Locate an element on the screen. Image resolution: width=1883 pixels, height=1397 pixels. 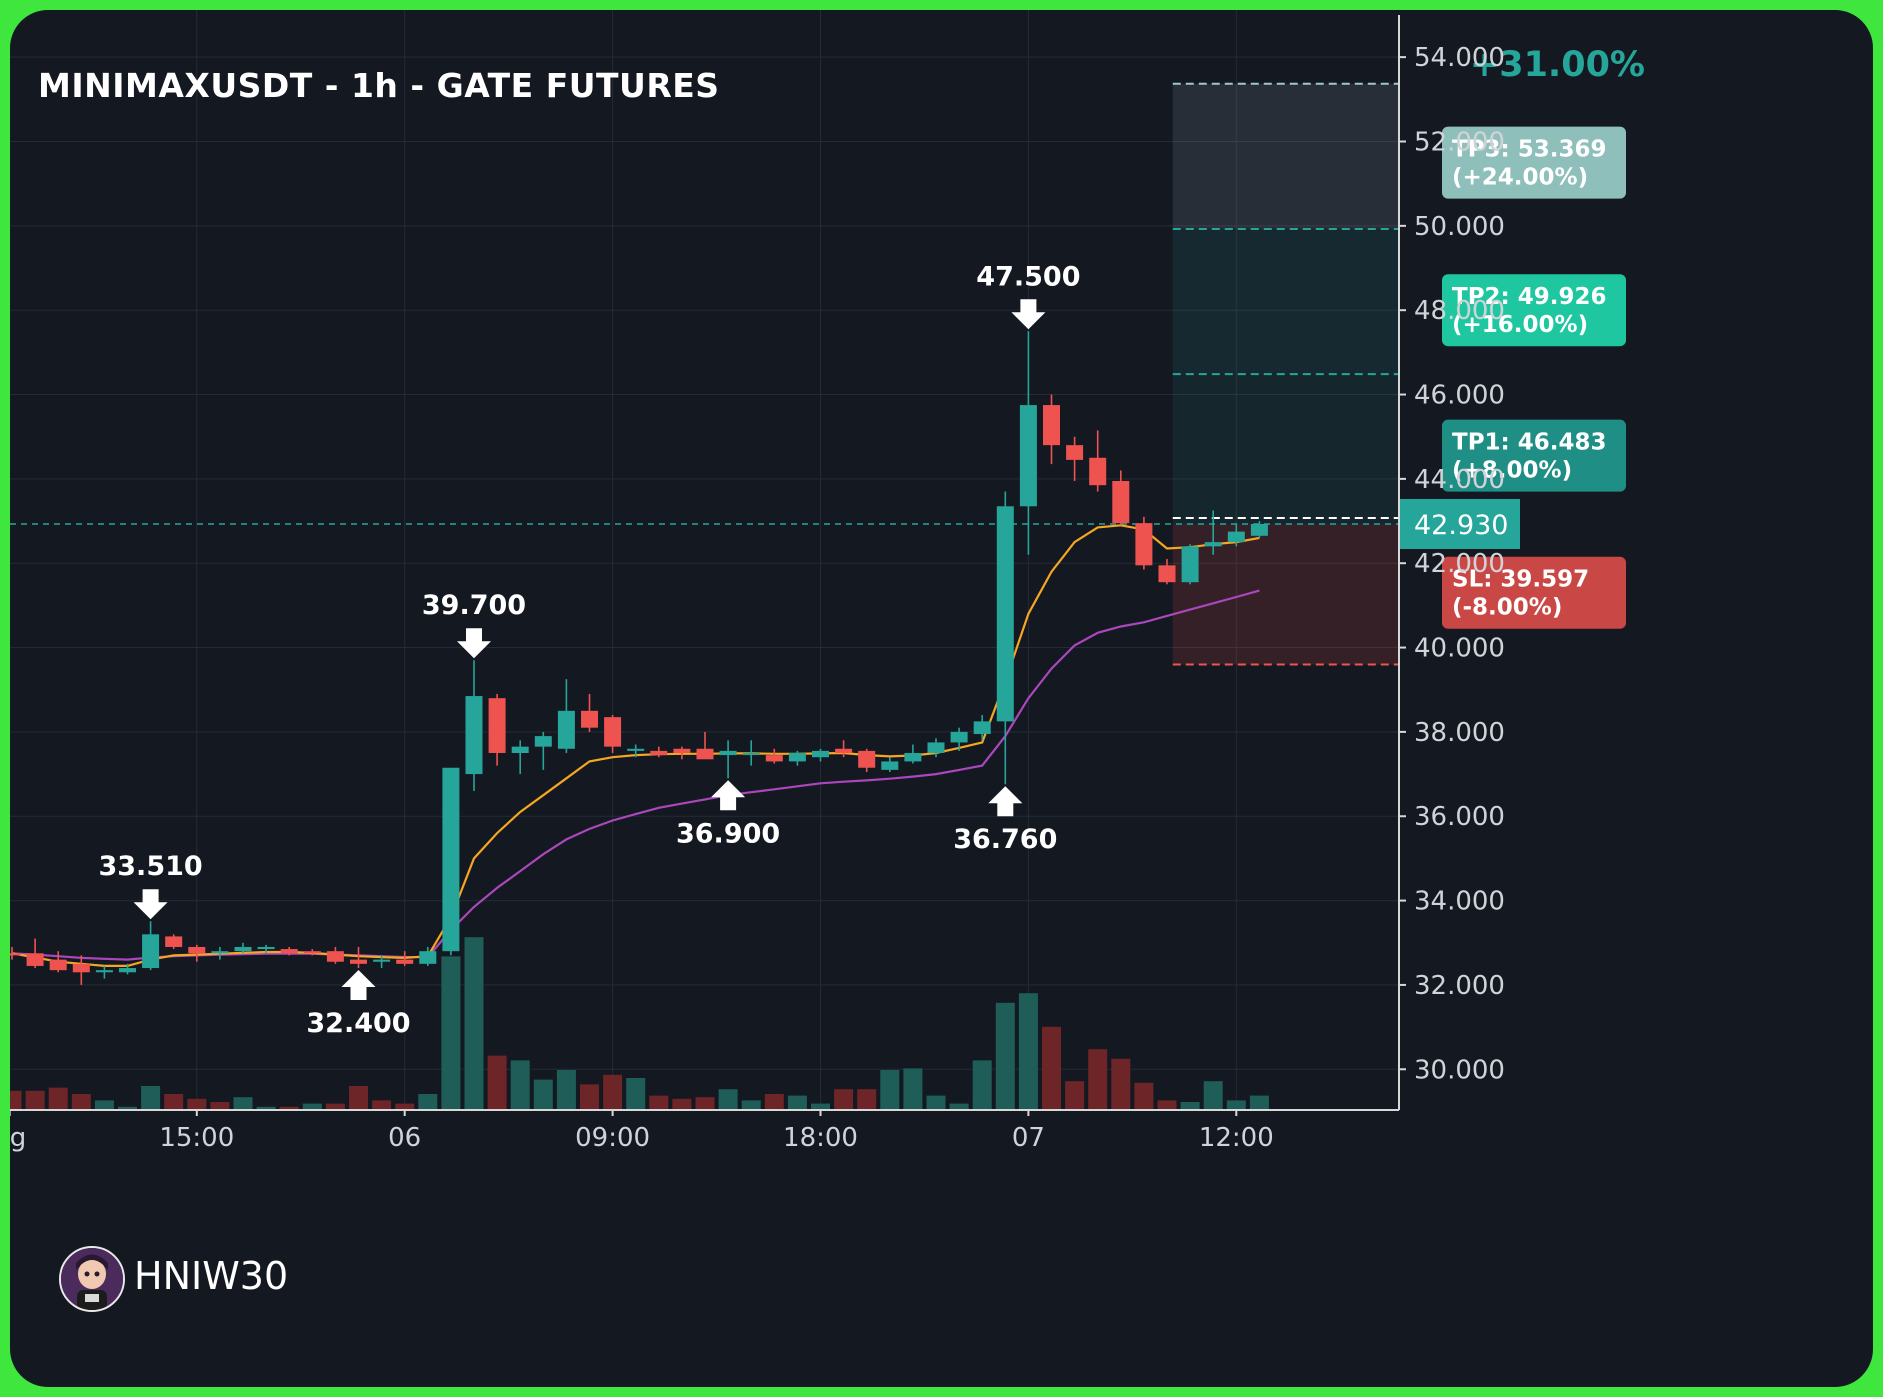
target-pct-tp1: (+8.00%) is located at coordinates (1512, 471).